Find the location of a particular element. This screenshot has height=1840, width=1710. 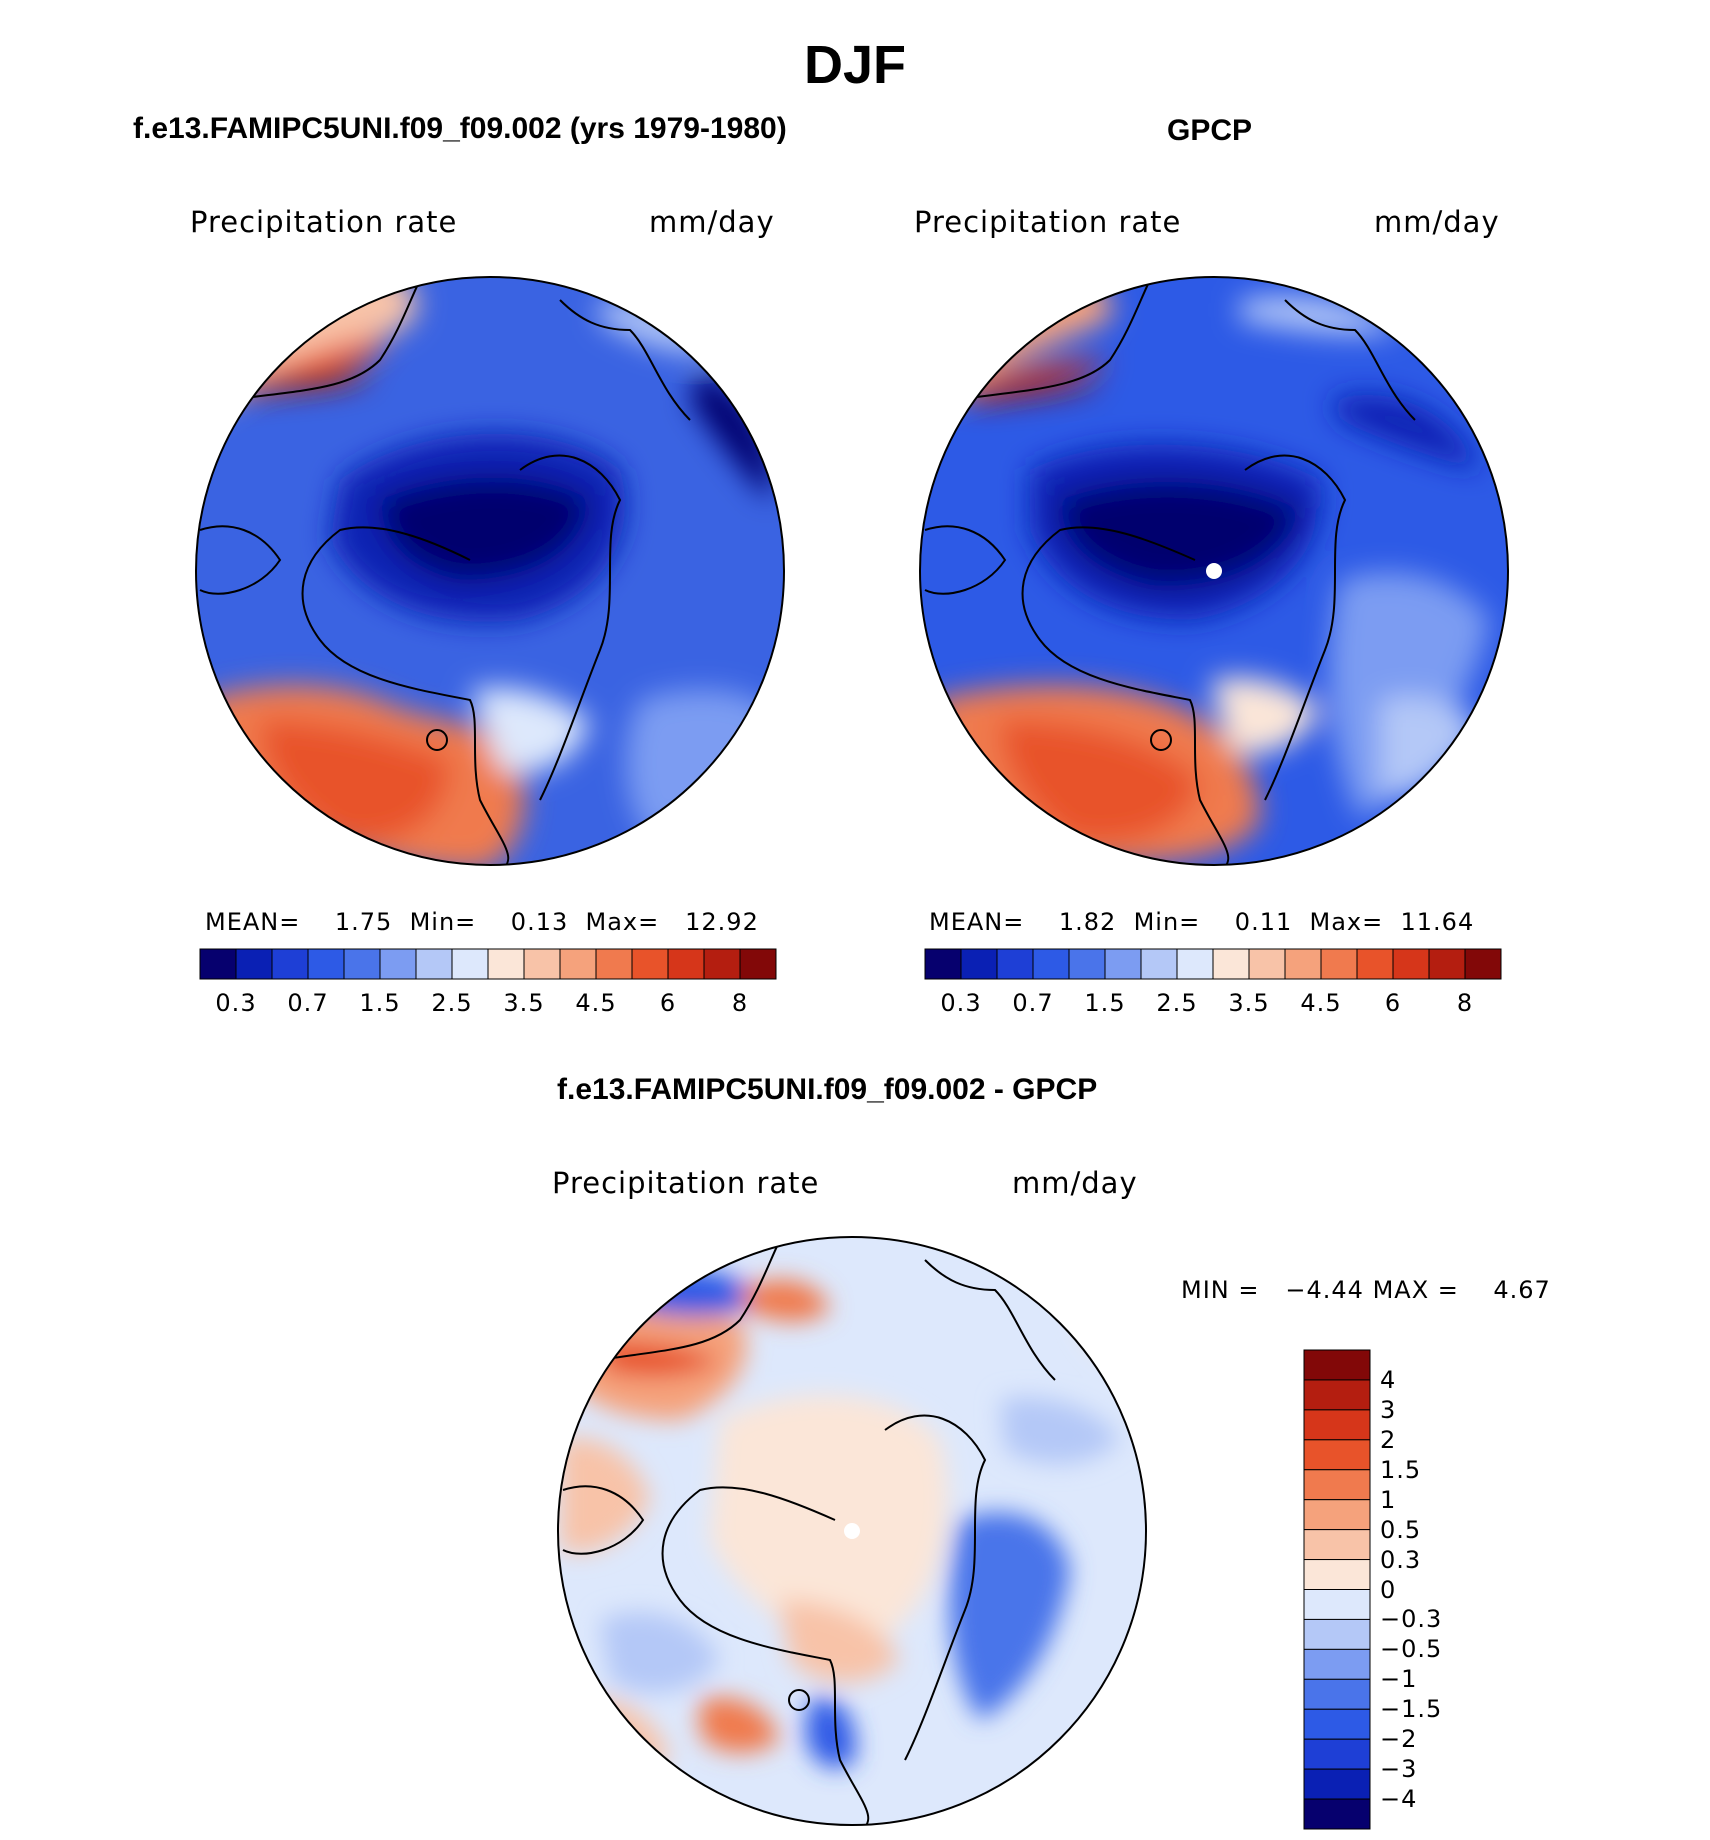

colorbar-tick-label: 3.5 is located at coordinates (1249, 1003).